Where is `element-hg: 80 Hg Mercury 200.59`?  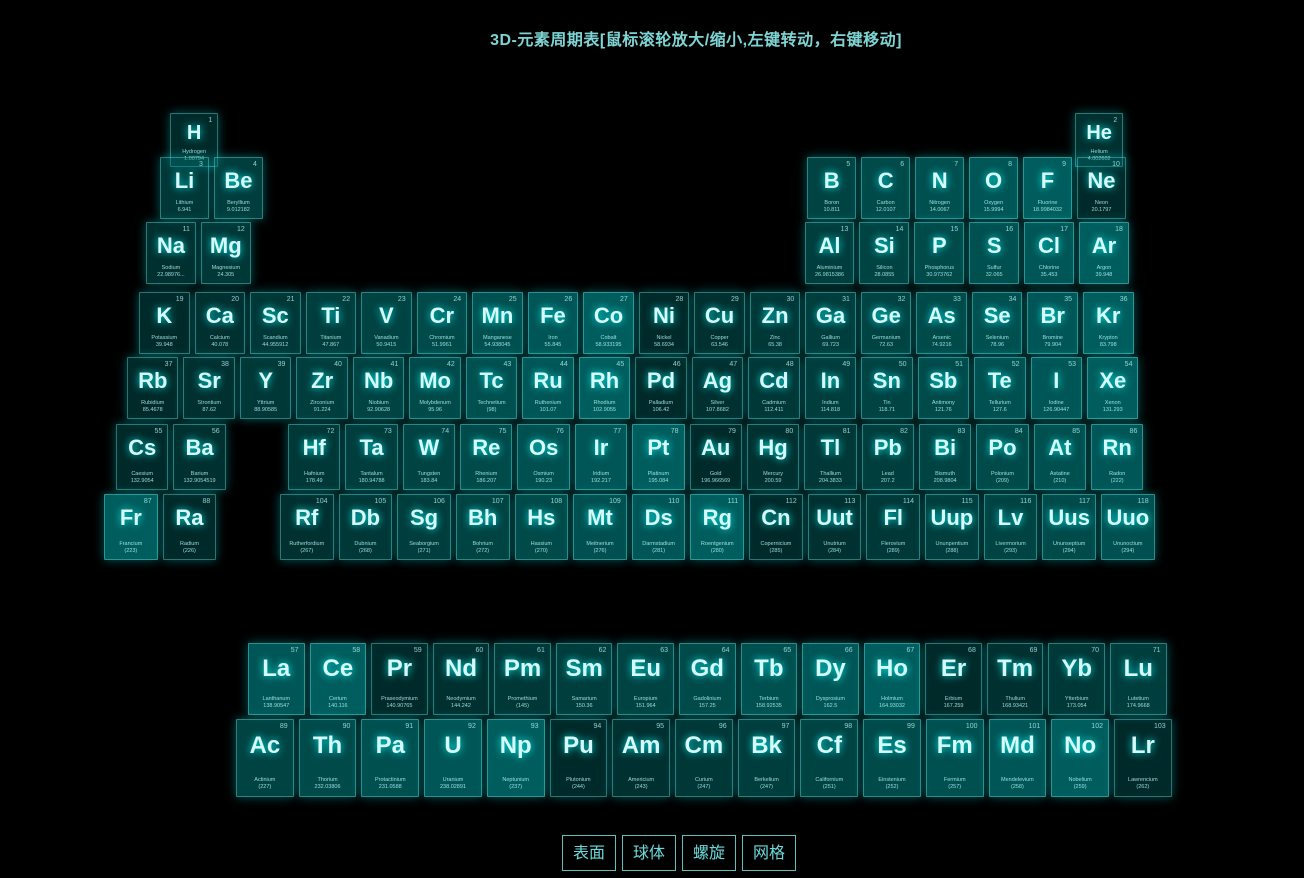 element-hg: 80 Hg Mercury 200.59 is located at coordinates (773, 457).